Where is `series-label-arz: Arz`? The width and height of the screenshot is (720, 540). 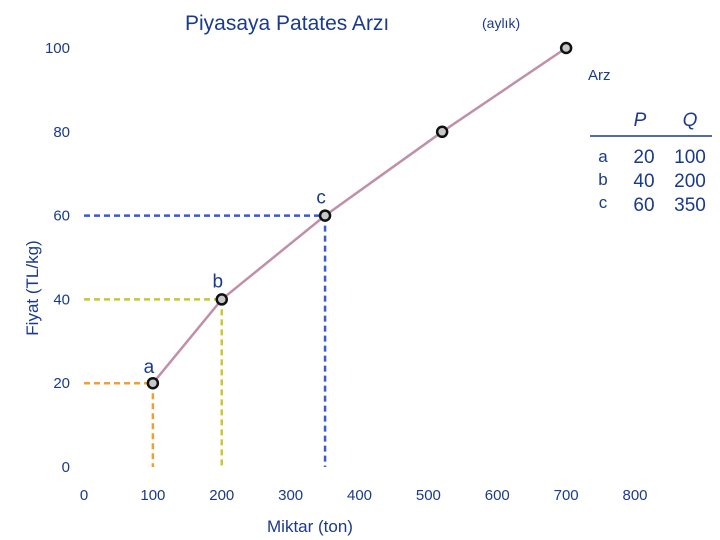 series-label-arz: Arz is located at coordinates (599, 75).